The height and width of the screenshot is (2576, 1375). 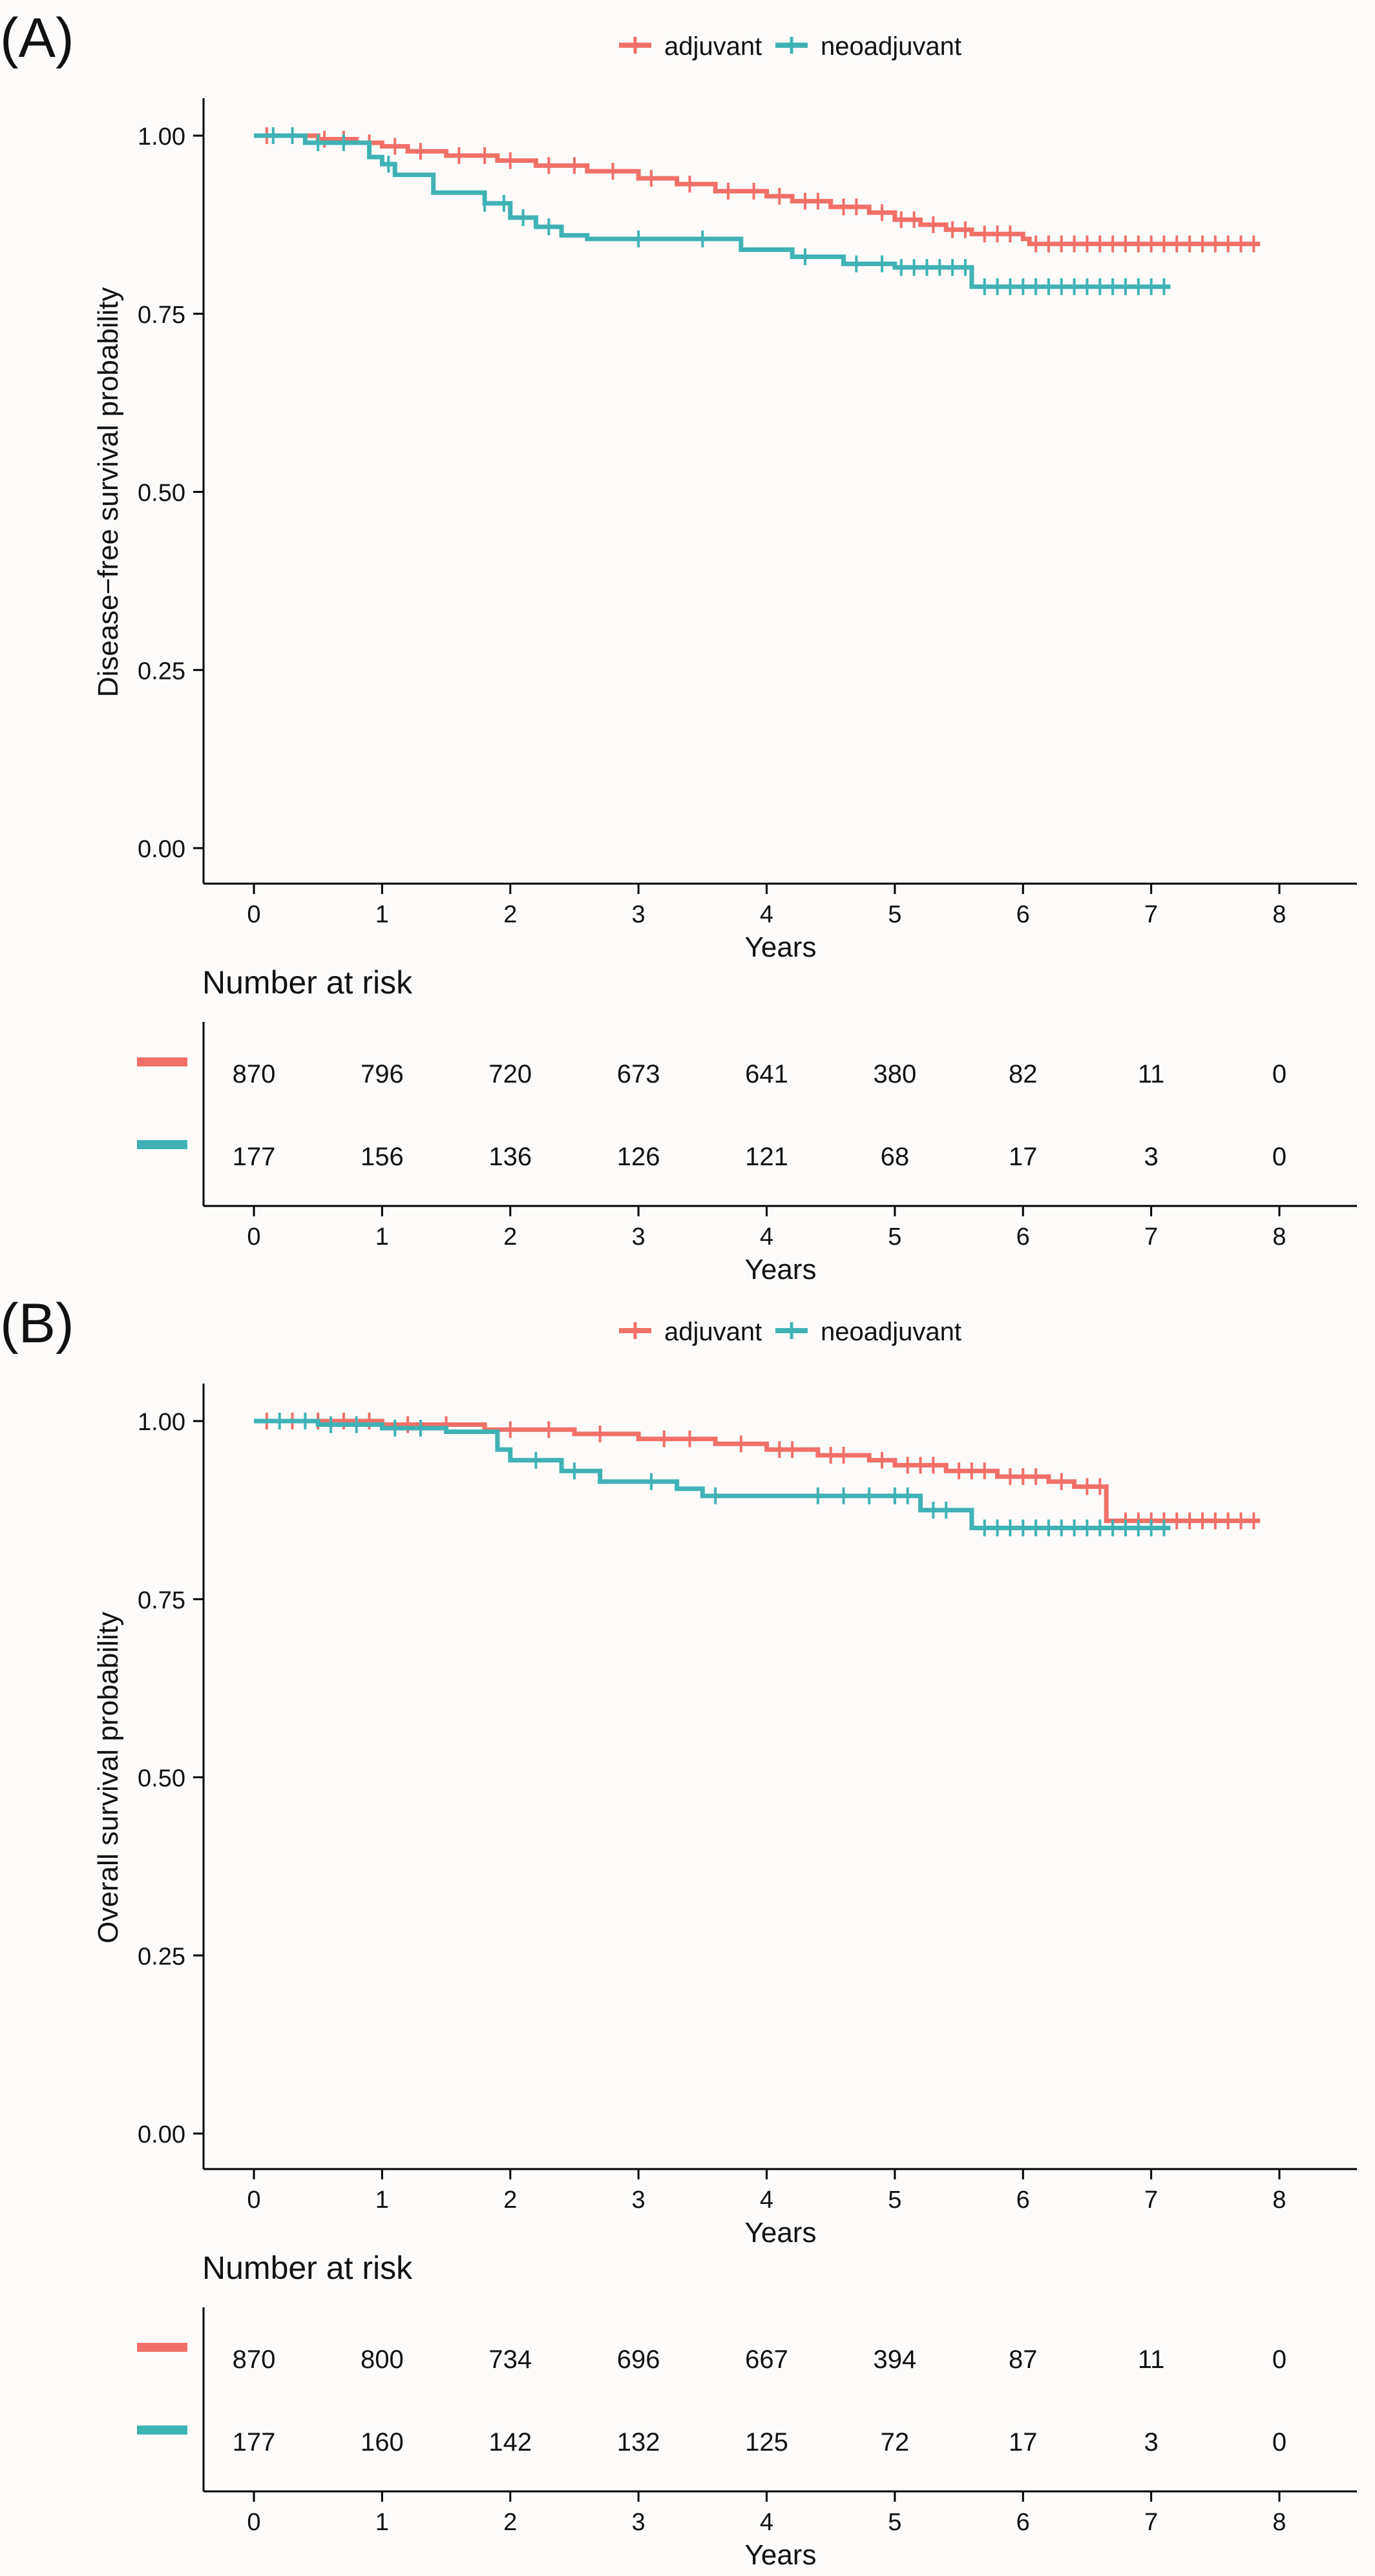 What do you see at coordinates (383, 2359) in the screenshot?
I see `risk-count-adjuvant: 800` at bounding box center [383, 2359].